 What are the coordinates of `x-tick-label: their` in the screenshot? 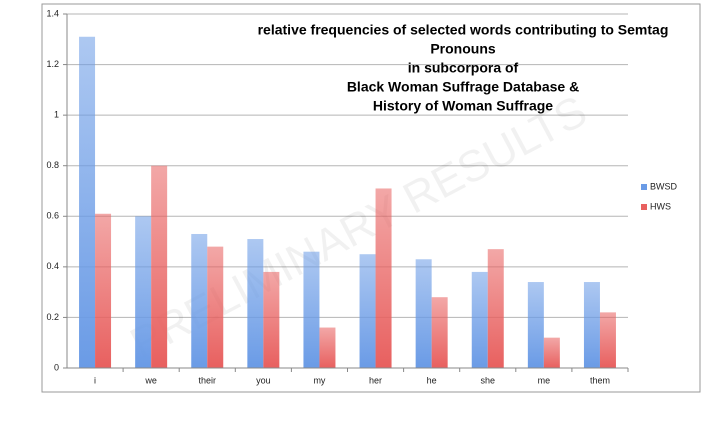 It's located at (207, 380).